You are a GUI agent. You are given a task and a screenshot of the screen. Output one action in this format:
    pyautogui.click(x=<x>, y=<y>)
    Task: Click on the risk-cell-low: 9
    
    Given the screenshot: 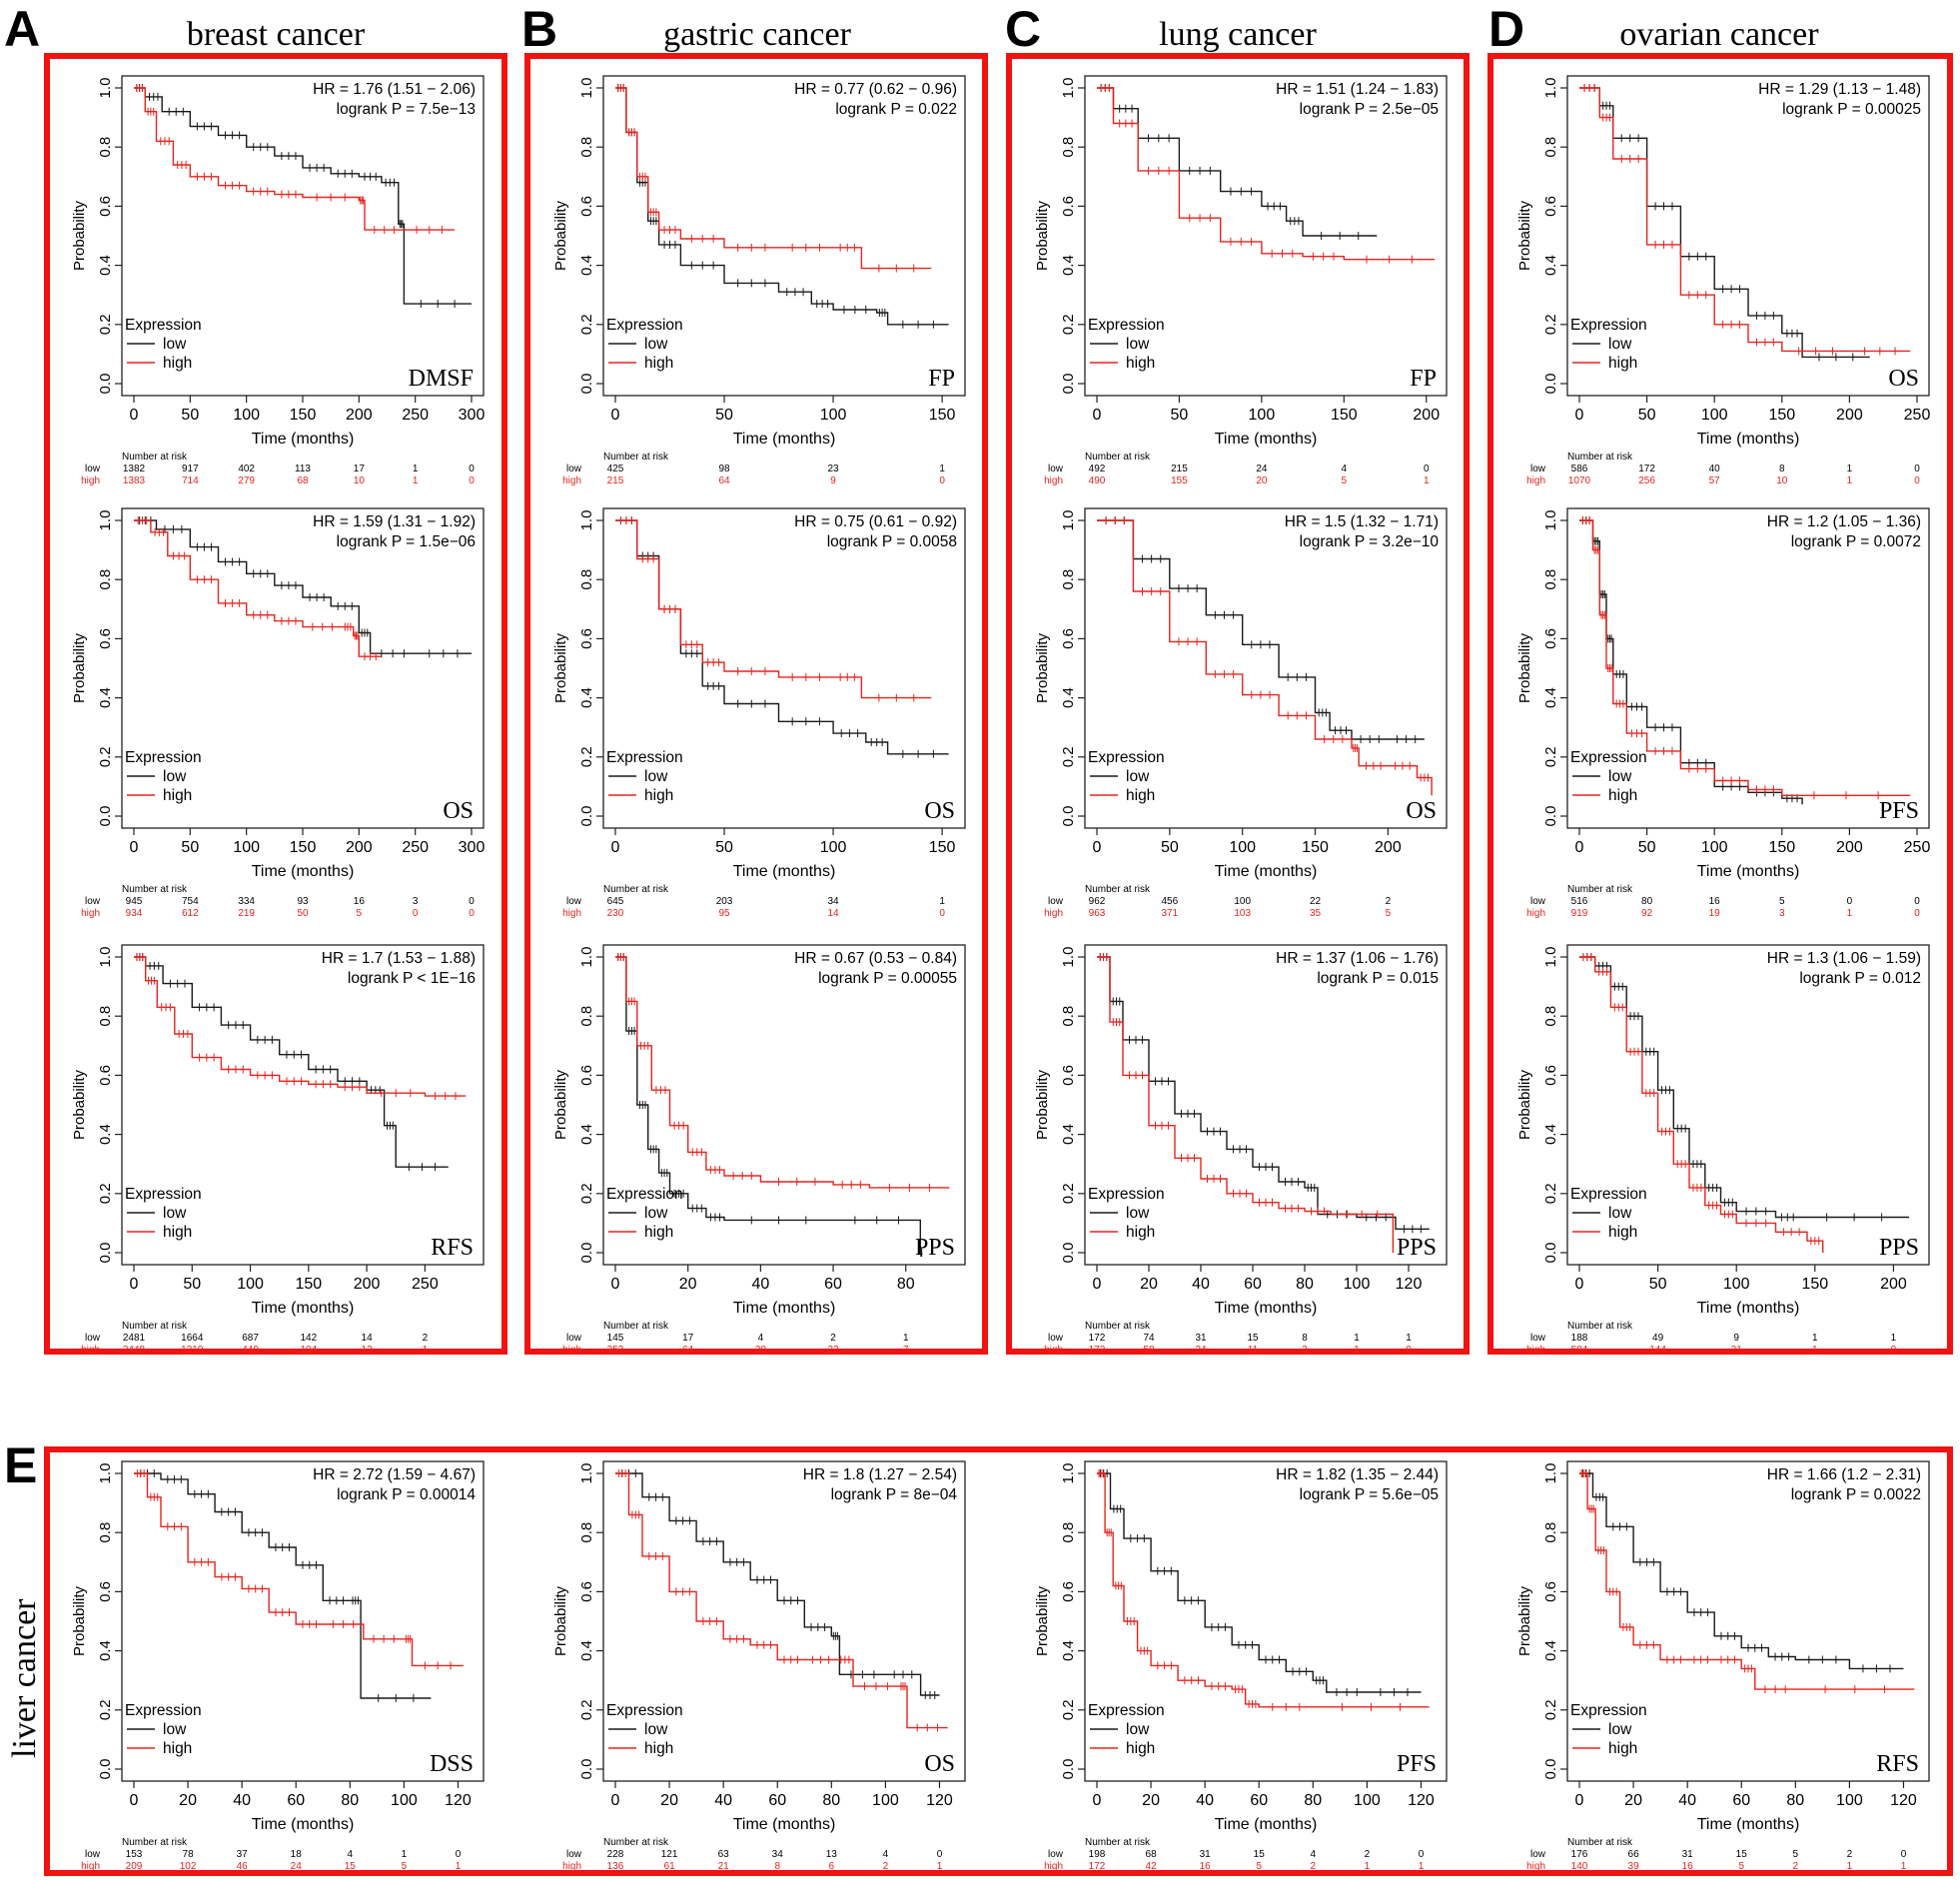 What is the action you would take?
    pyautogui.click(x=1736, y=1339)
    